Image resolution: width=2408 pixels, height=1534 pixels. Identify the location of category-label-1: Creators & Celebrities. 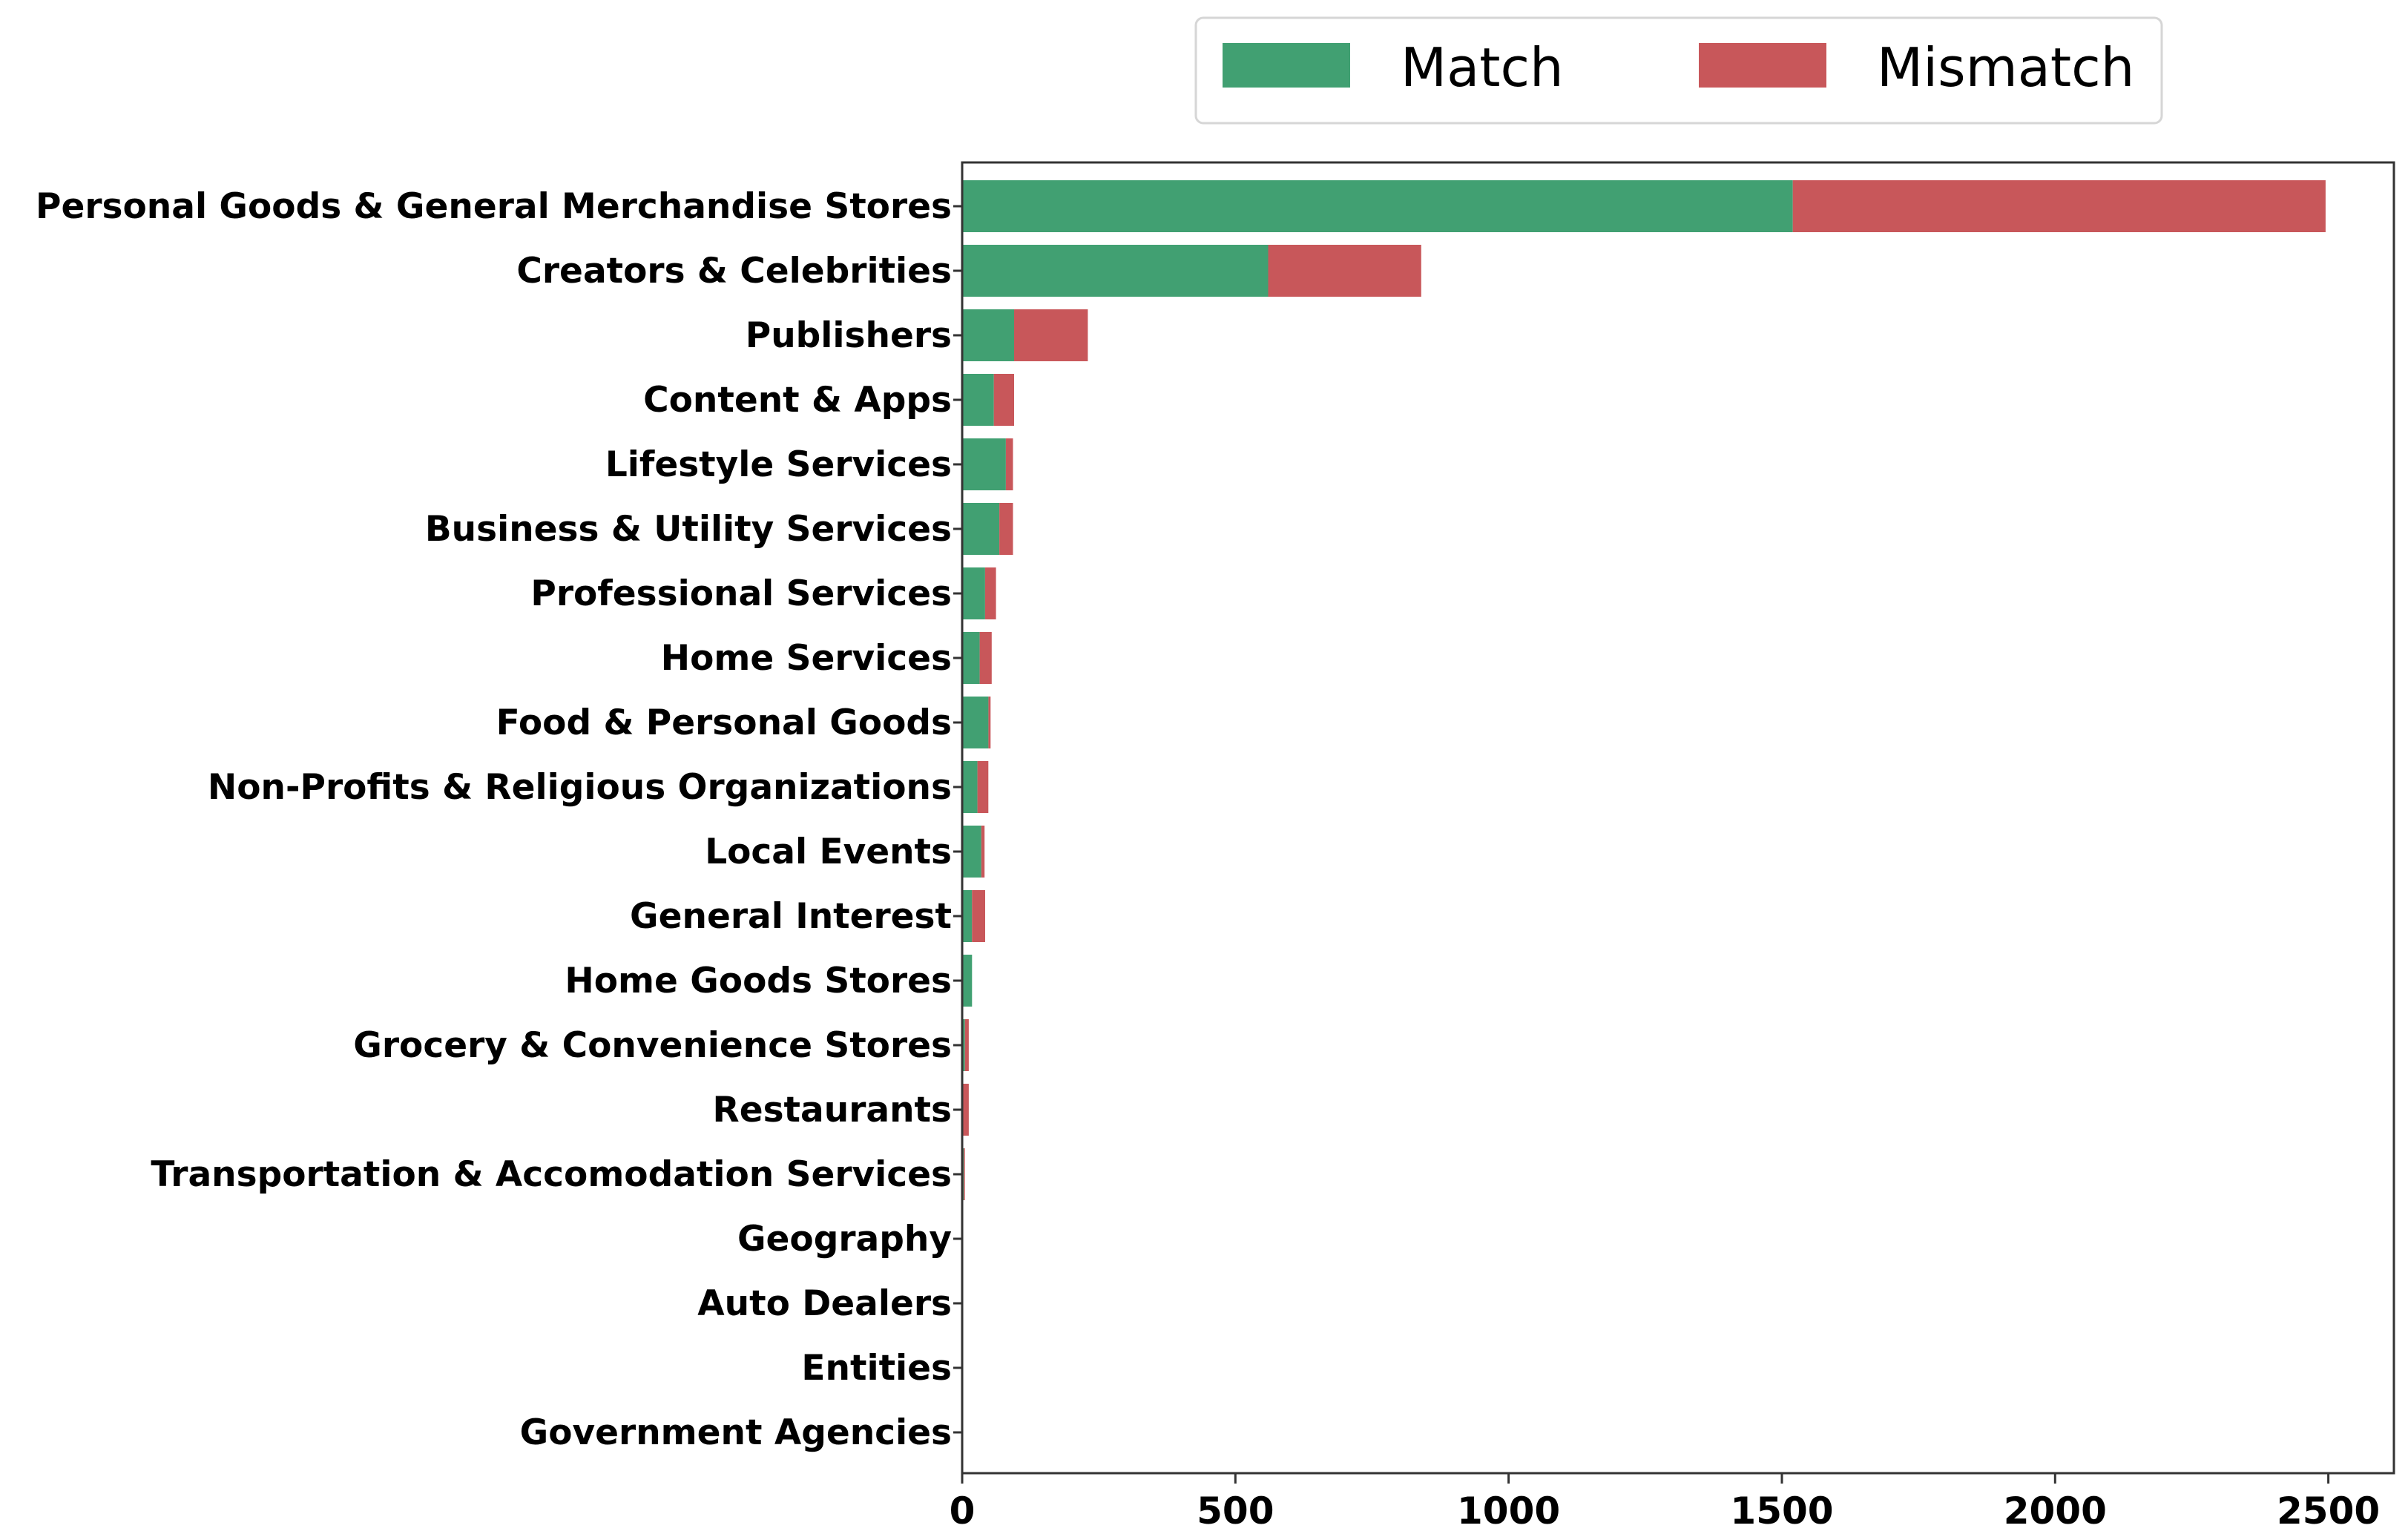
(734, 271).